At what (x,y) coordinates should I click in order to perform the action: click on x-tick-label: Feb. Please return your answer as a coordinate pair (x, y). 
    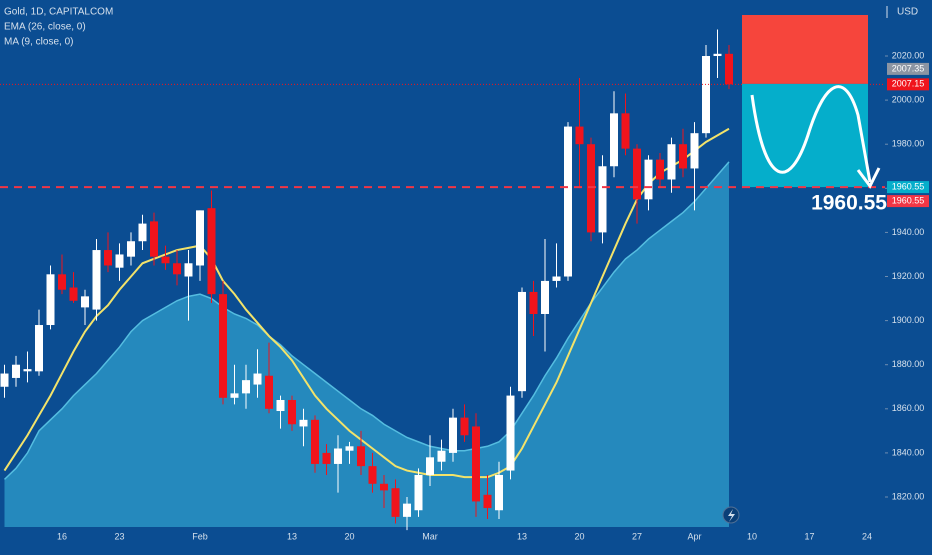
    Looking at the image, I should click on (200, 536).